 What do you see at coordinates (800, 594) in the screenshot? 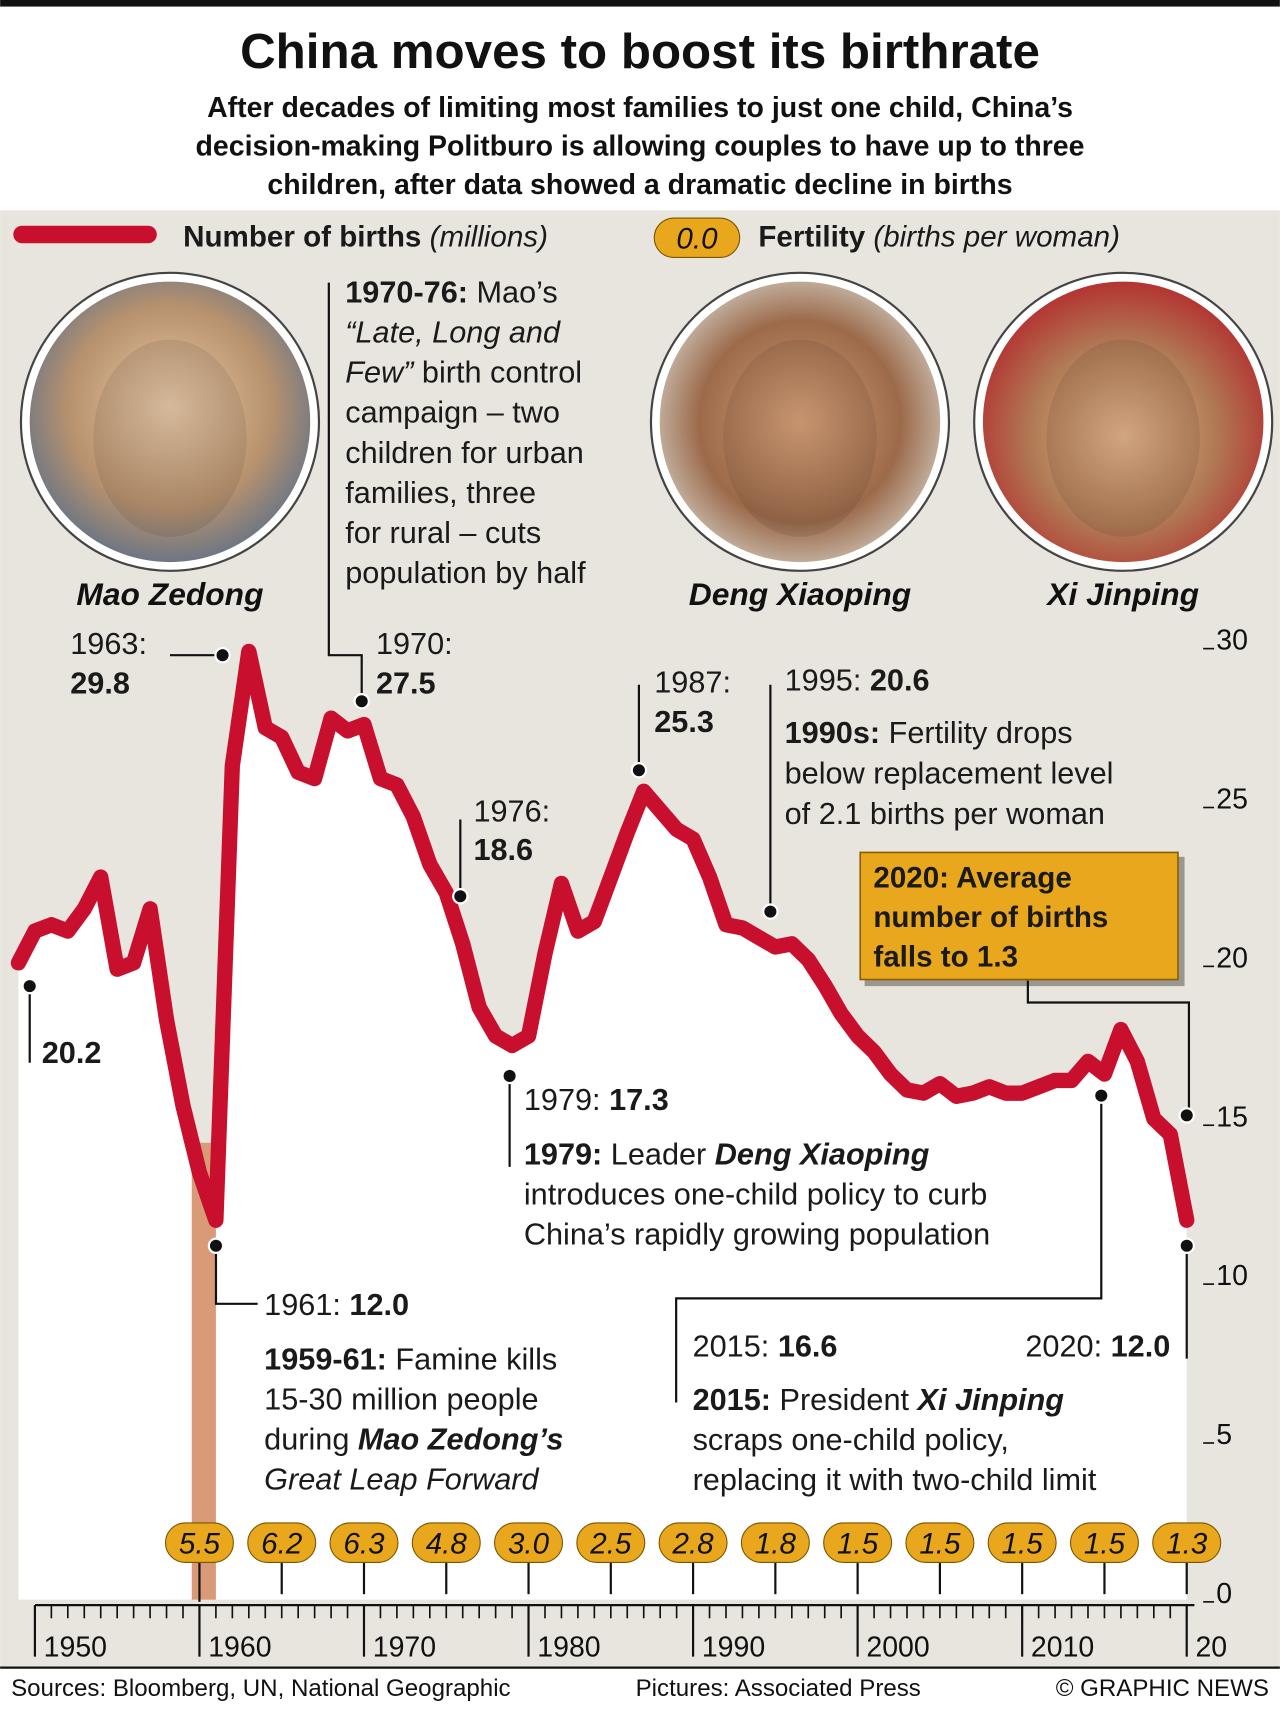
I see `portrait-caption: Deng Xiaoping` at bounding box center [800, 594].